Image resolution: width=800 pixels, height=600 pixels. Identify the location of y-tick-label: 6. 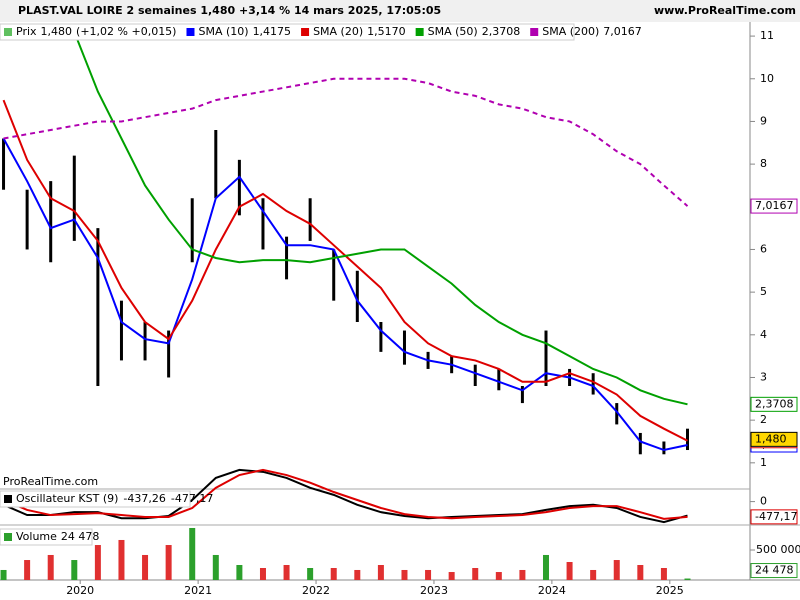
(763, 248).